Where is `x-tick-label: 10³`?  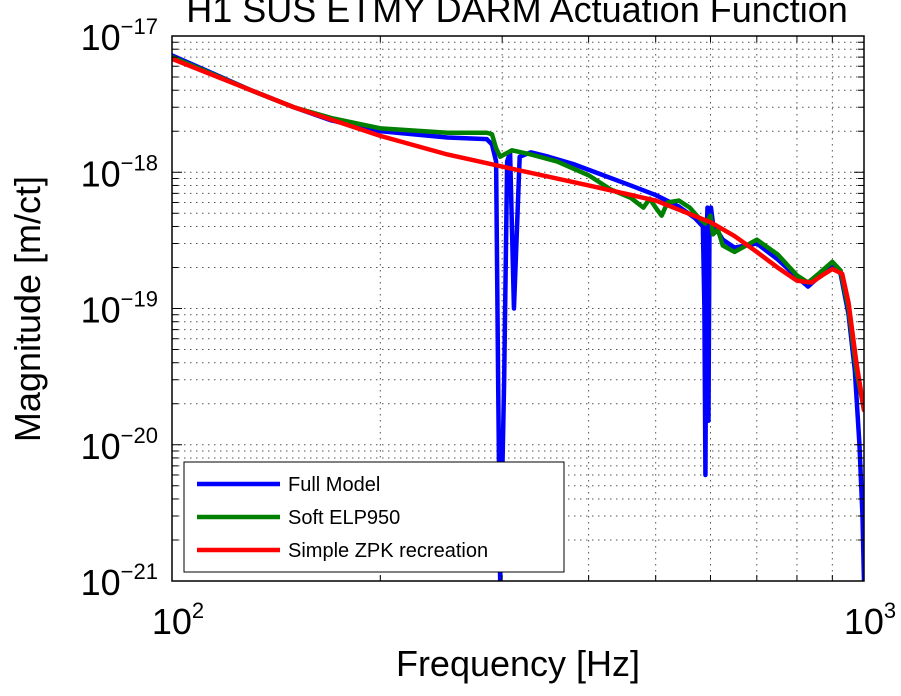
x-tick-label: 10³ is located at coordinates (870, 620).